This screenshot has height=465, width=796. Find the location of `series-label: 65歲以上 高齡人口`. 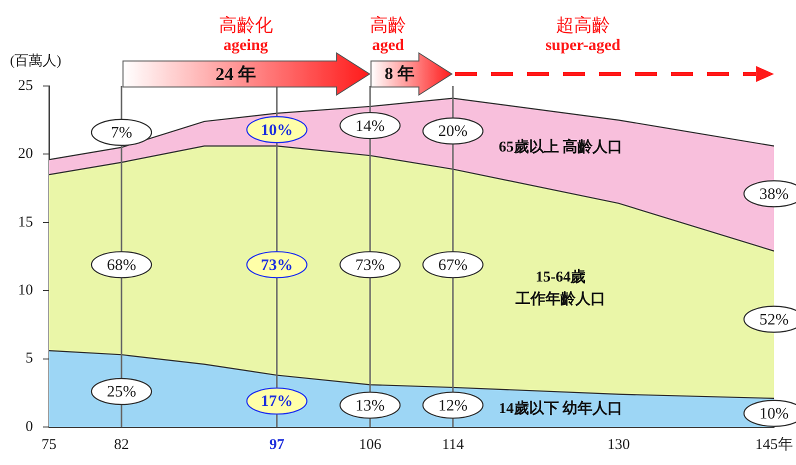

series-label: 65歲以上 高齡人口 is located at coordinates (560, 147).